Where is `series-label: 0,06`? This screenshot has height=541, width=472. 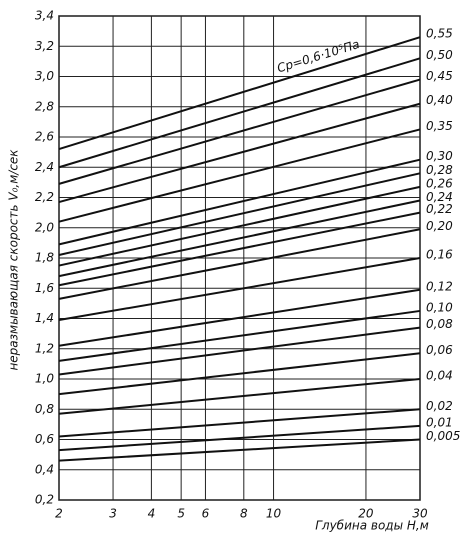
series-label: 0,06 is located at coordinates (439, 350).